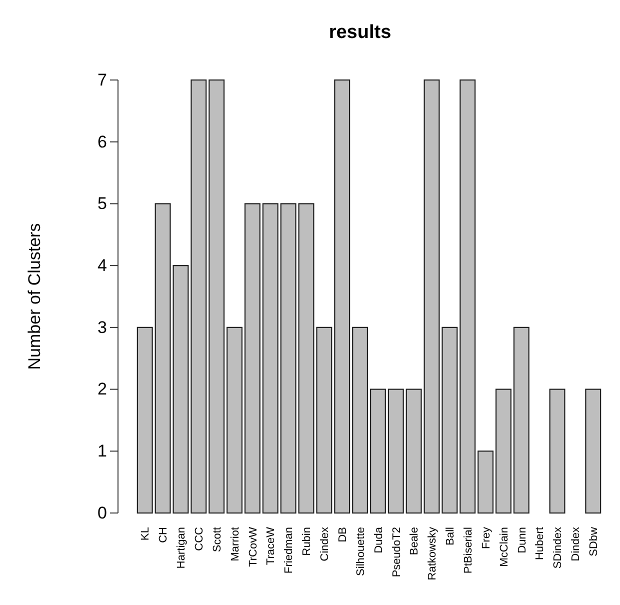 Image resolution: width=620 pixels, height=605 pixels. Describe the element at coordinates (146, 533) in the screenshot. I see `x-tick-label: KL` at that location.